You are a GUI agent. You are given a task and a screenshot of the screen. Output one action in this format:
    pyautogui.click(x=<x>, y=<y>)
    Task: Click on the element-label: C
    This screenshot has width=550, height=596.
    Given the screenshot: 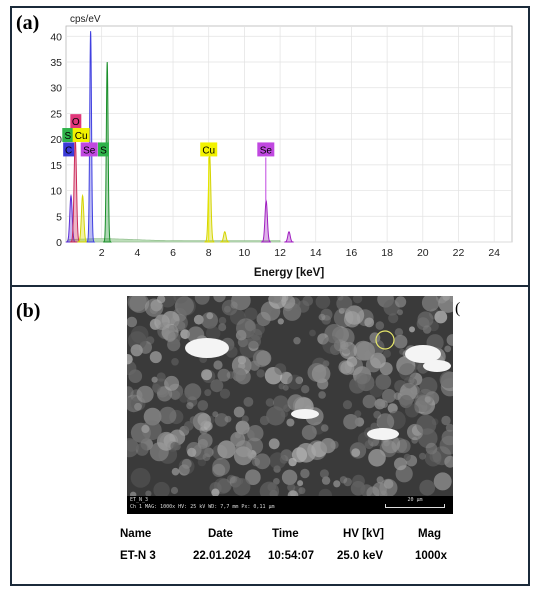 What is the action you would take?
    pyautogui.click(x=69, y=149)
    